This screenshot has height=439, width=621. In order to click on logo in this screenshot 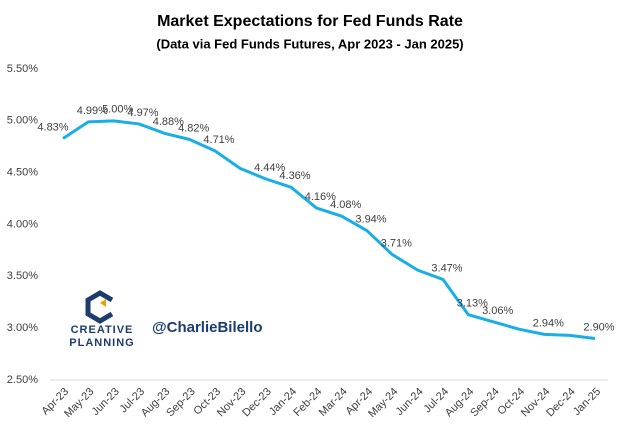, I will do `click(99, 307)`.